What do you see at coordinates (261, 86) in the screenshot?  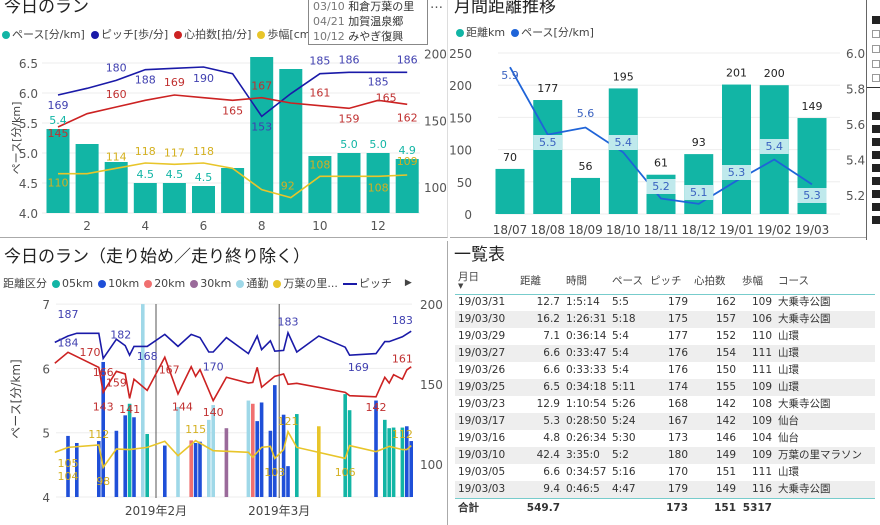 I see `hr-label: 167` at bounding box center [261, 86].